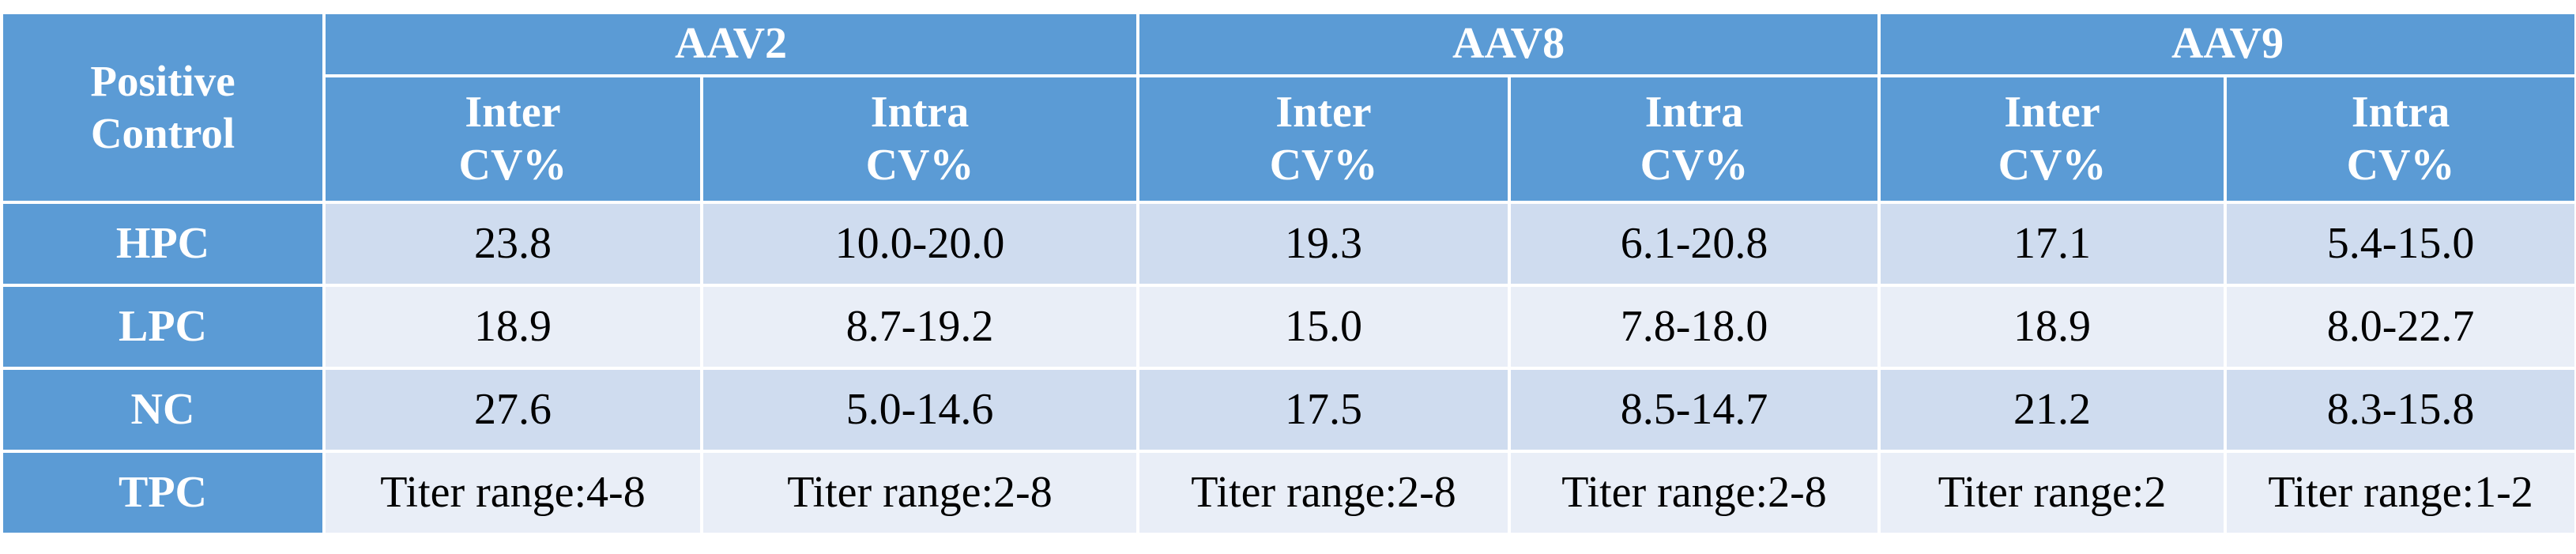 The width and height of the screenshot is (2576, 554). I want to click on table-cell: 19.3, so click(1324, 244).